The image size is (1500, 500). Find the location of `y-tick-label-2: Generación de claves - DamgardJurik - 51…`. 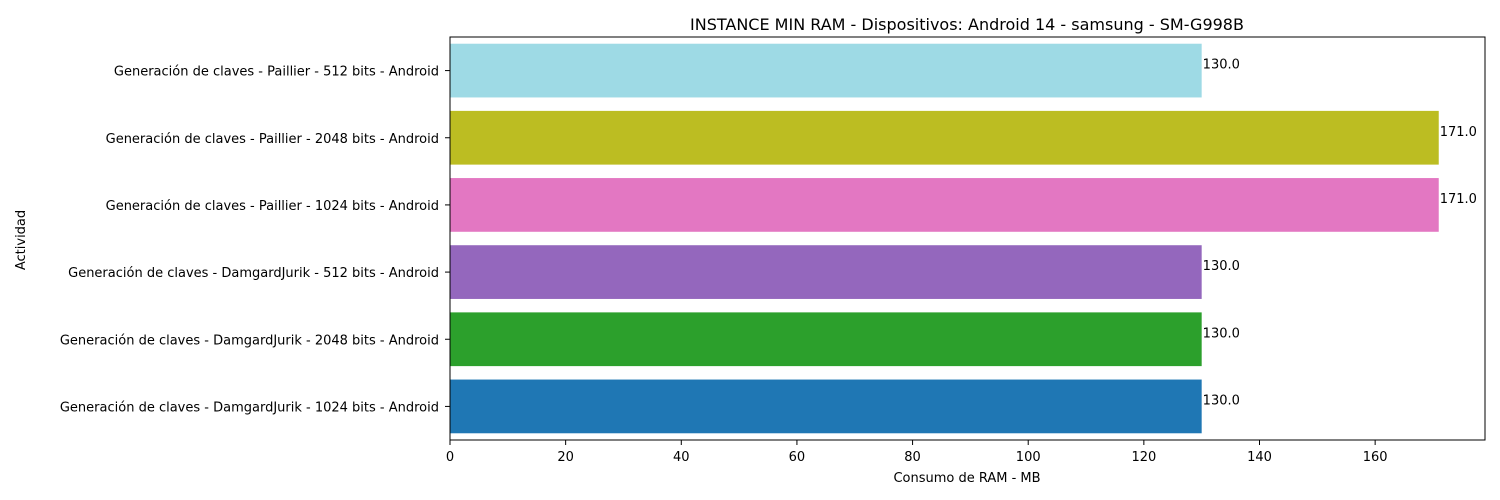

y-tick-label-2: Generación de claves - DamgardJurik - 51… is located at coordinates (253, 273).